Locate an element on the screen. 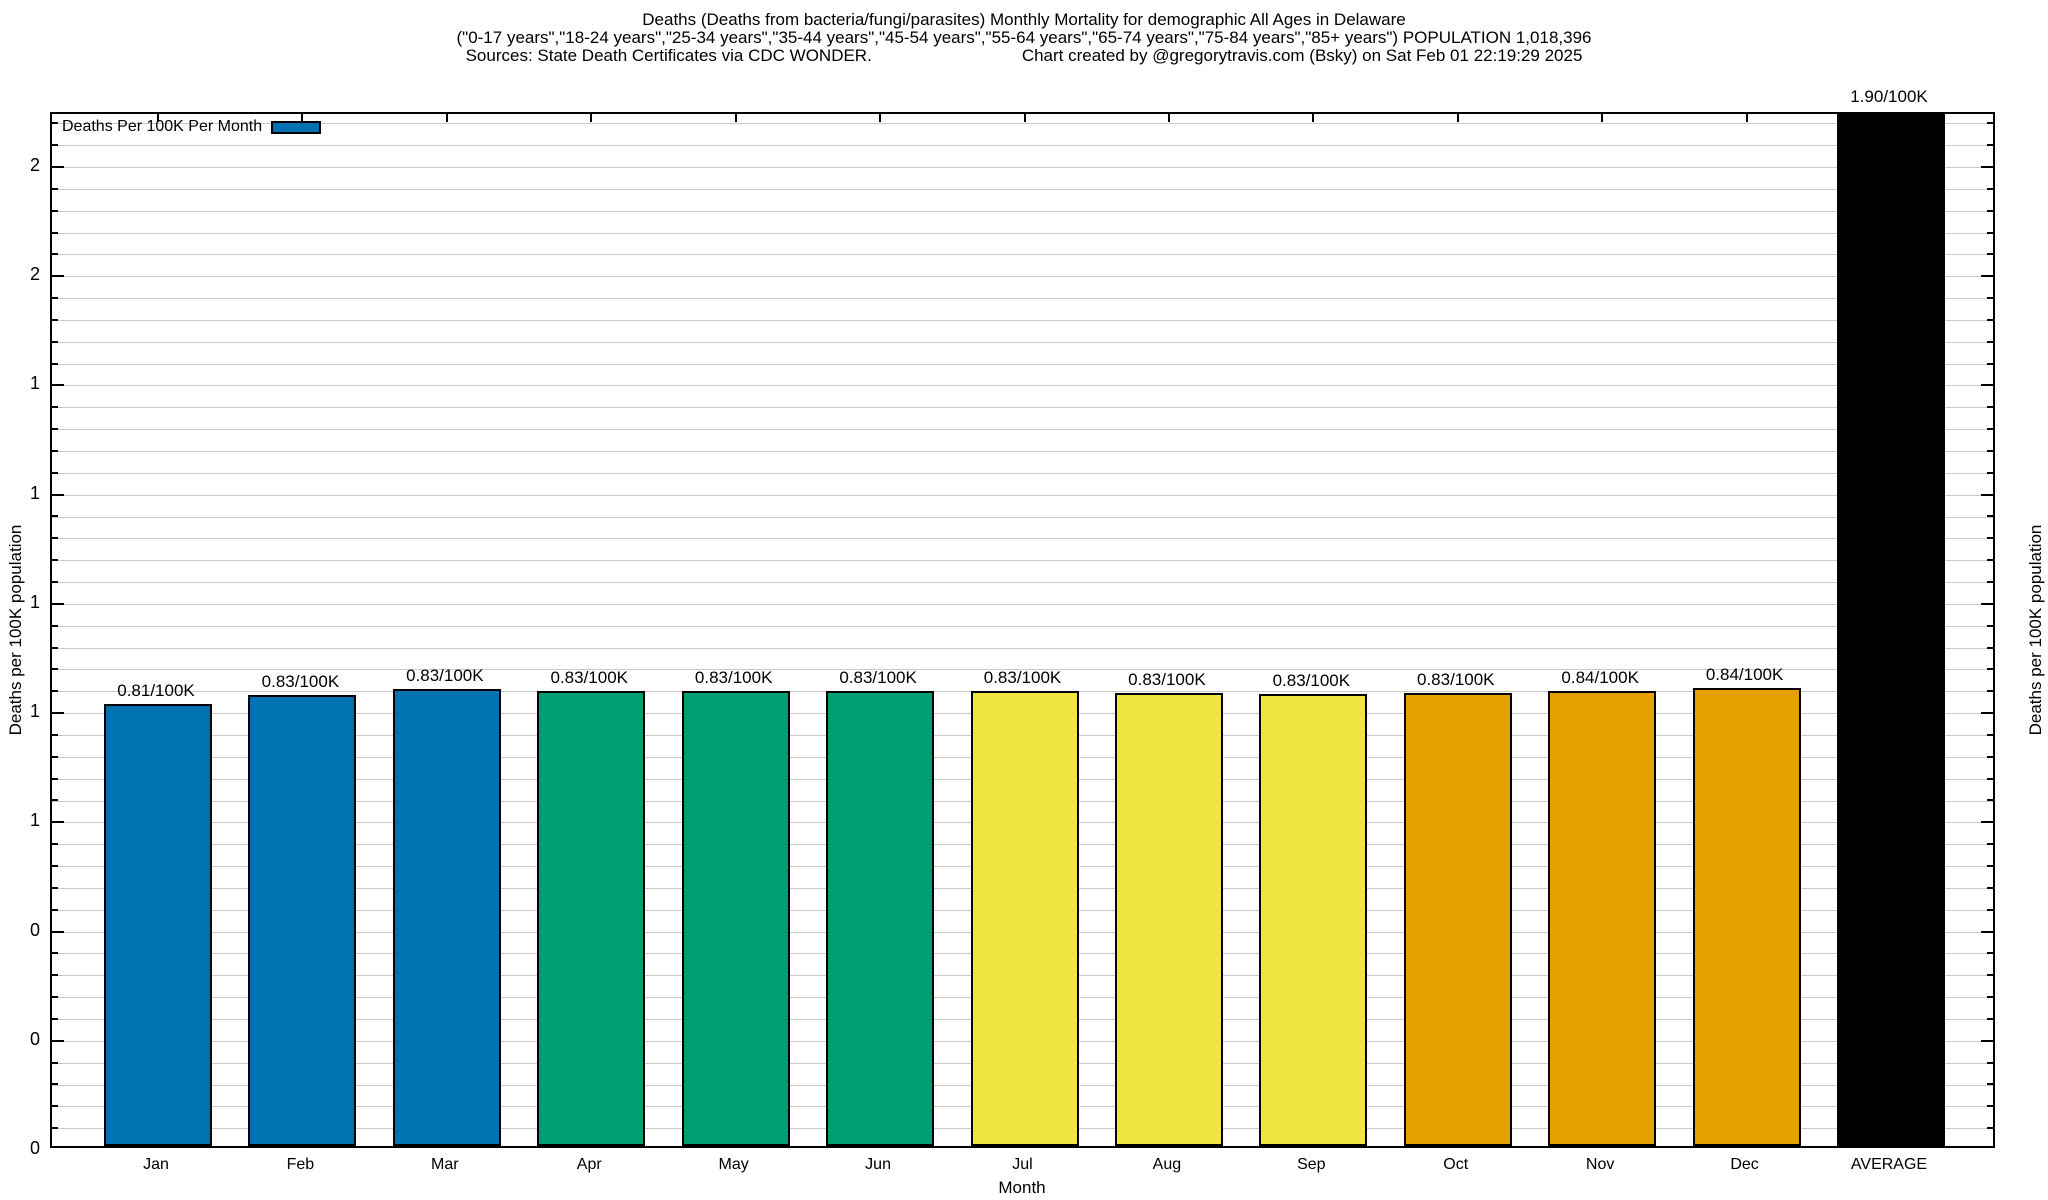  x-tick-label: Sep is located at coordinates (1311, 1164).